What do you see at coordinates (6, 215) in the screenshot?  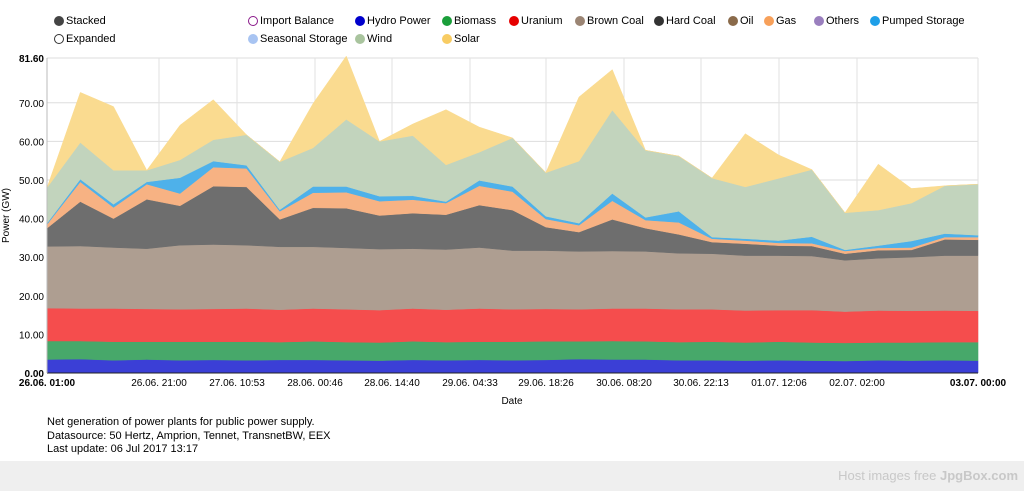 I see `y-axis-title: Power (GW)` at bounding box center [6, 215].